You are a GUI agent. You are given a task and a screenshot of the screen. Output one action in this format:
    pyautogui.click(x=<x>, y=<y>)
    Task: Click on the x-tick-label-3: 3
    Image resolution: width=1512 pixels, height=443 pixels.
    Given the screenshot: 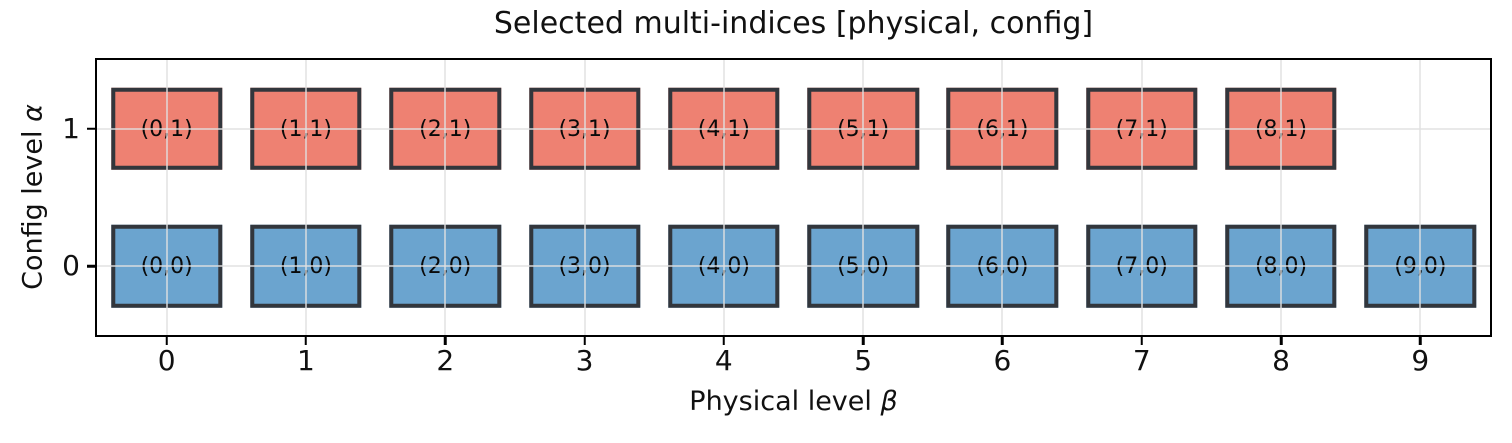 What is the action you would take?
    pyautogui.click(x=584, y=360)
    